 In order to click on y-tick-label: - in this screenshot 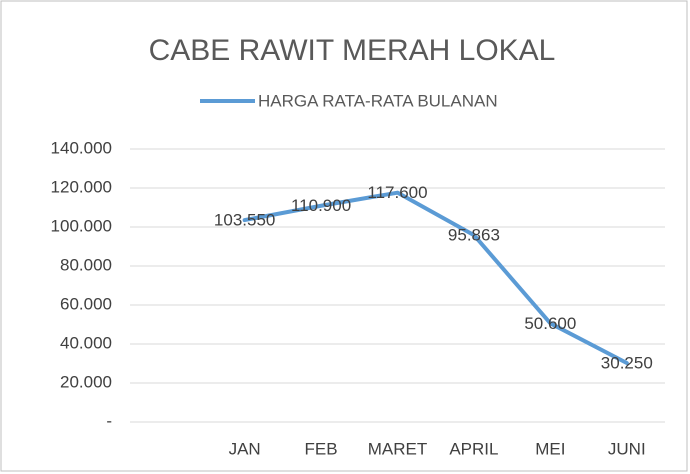, I will do `click(109, 420)`.